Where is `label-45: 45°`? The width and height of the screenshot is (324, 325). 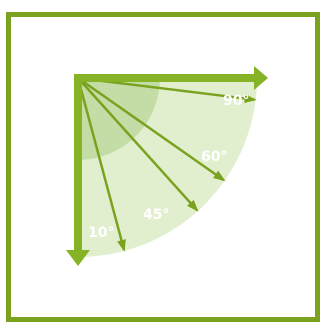
label-45: 45° is located at coordinates (156, 215).